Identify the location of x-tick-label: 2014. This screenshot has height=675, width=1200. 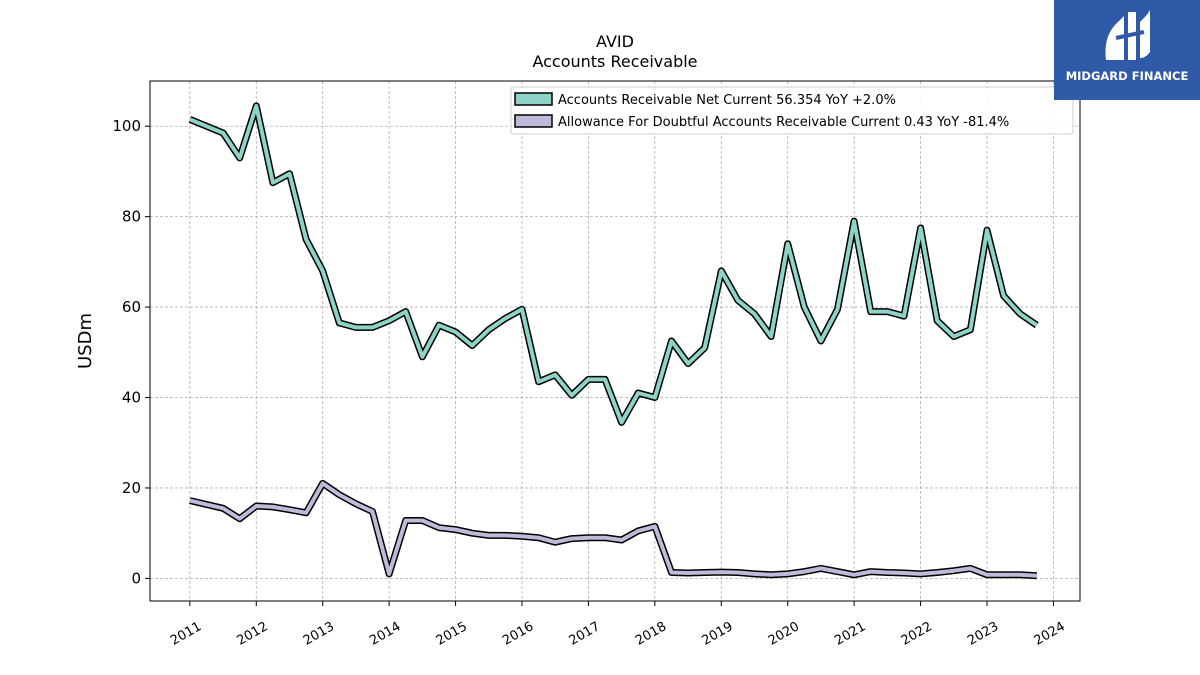
(385, 634).